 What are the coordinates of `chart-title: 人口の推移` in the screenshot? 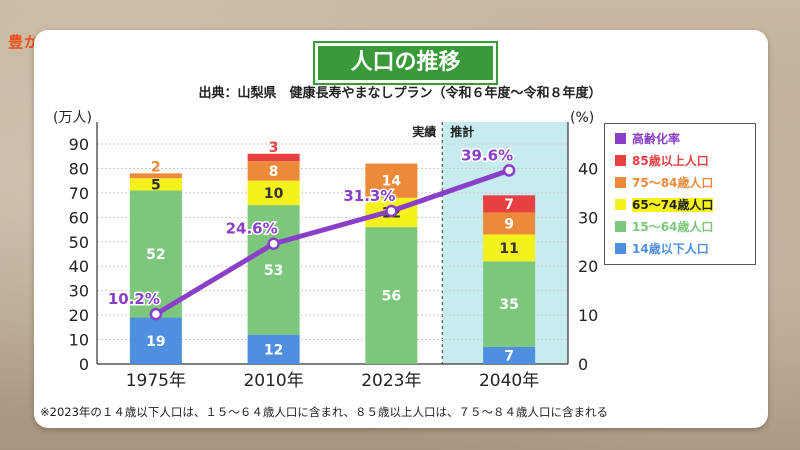 It's located at (405, 63).